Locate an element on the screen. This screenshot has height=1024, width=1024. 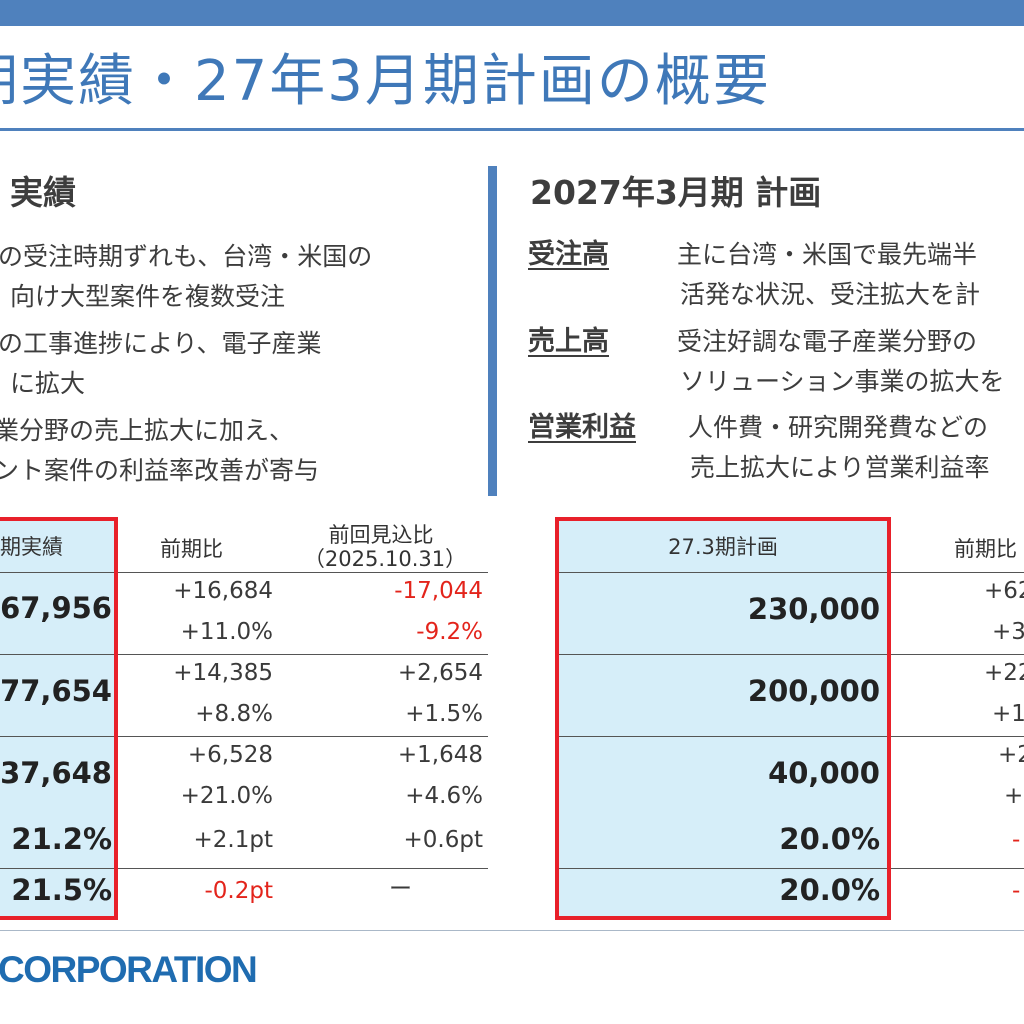
actual-value: 77,654 is located at coordinates (56, 691).